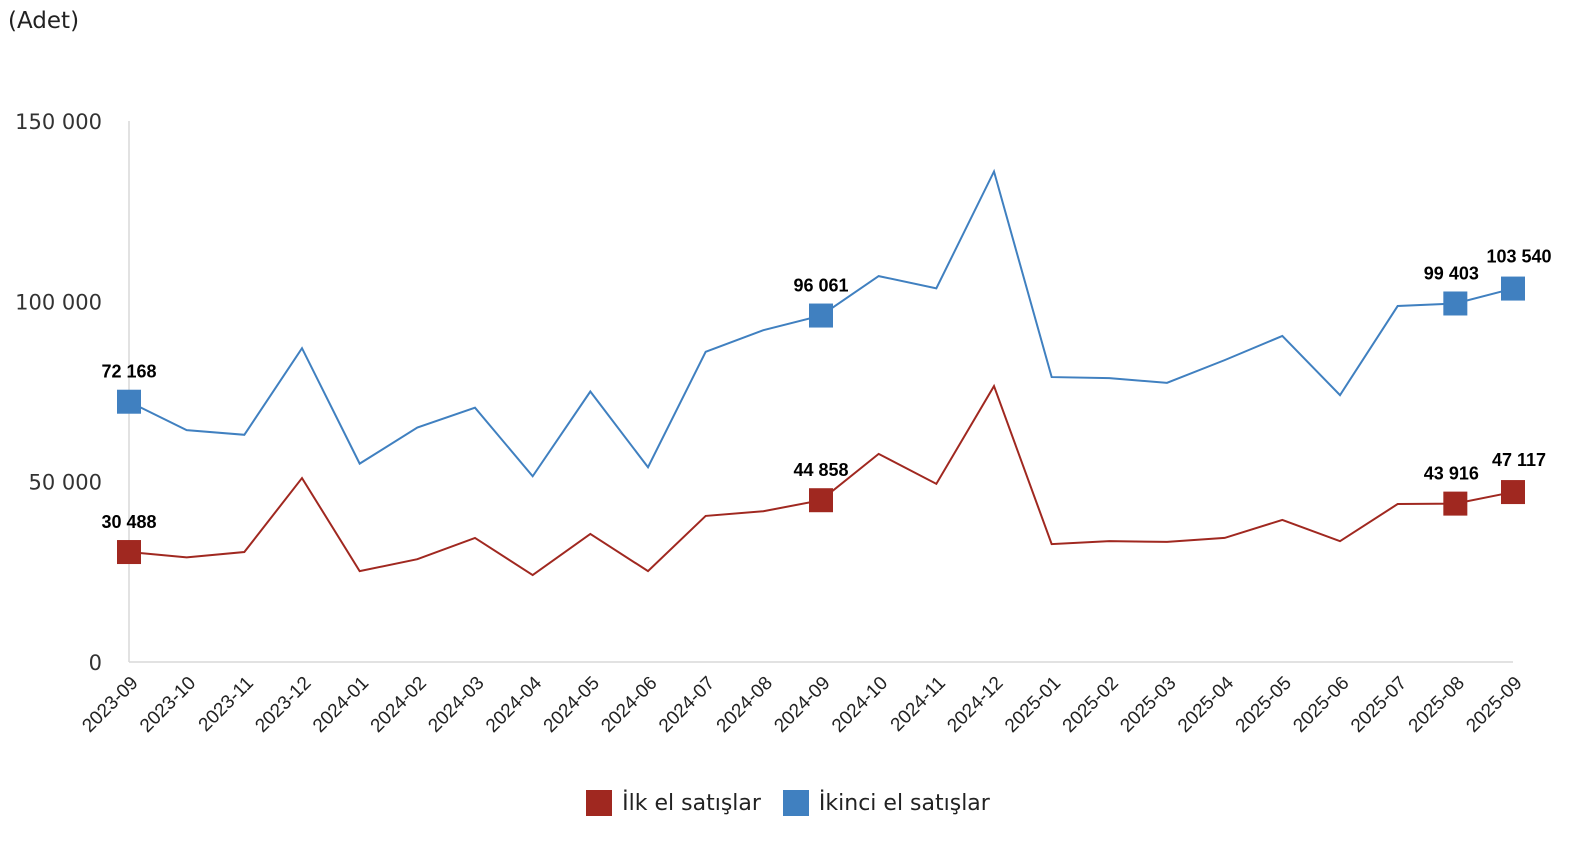 Image resolution: width=1576 pixels, height=852 pixels. Describe the element at coordinates (860, 705) in the screenshot. I see `x-tick-label: 2024-10` at that location.